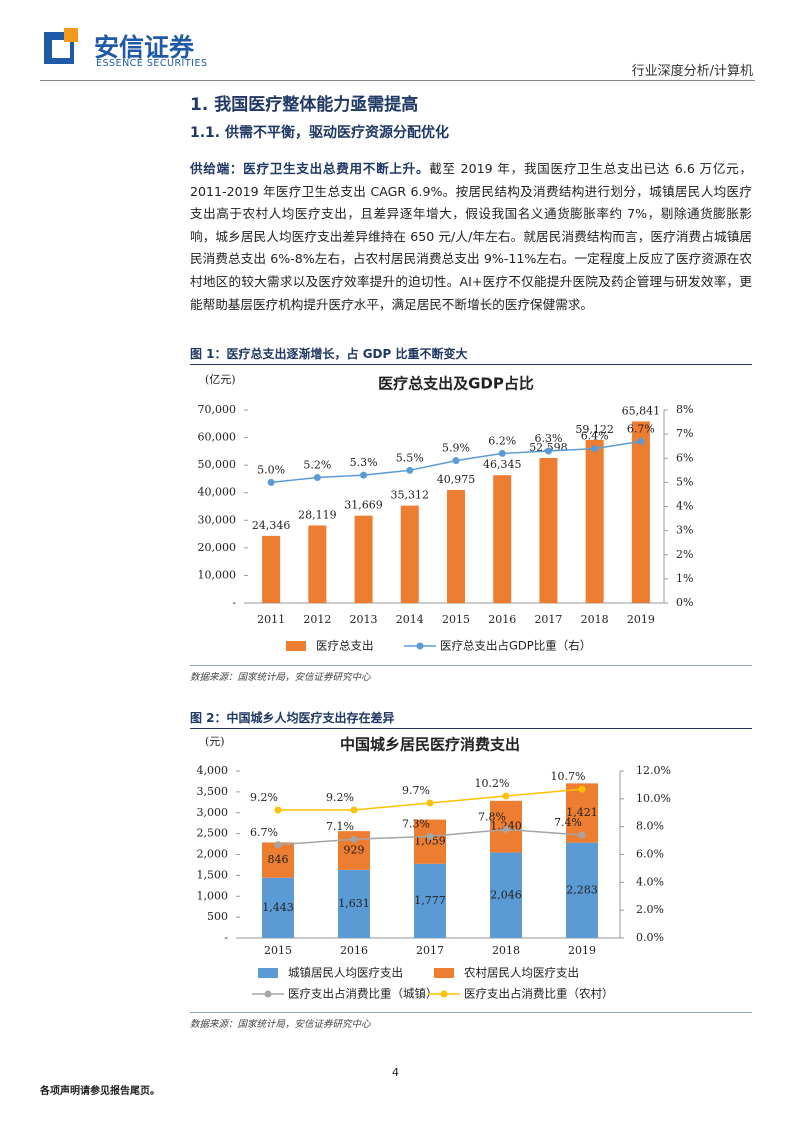 Image resolution: width=793 pixels, height=1122 pixels. What do you see at coordinates (684, 433) in the screenshot?
I see `y2-tick-label: 7%` at bounding box center [684, 433].